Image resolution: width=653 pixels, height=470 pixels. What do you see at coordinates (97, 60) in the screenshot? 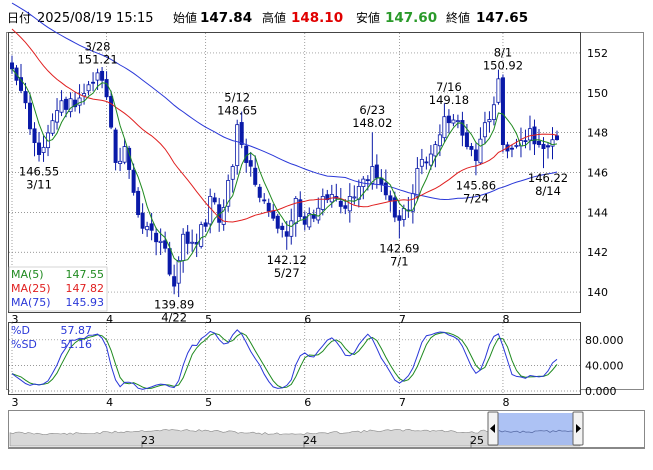
I see `annotation-value: 151.21` at bounding box center [97, 60].